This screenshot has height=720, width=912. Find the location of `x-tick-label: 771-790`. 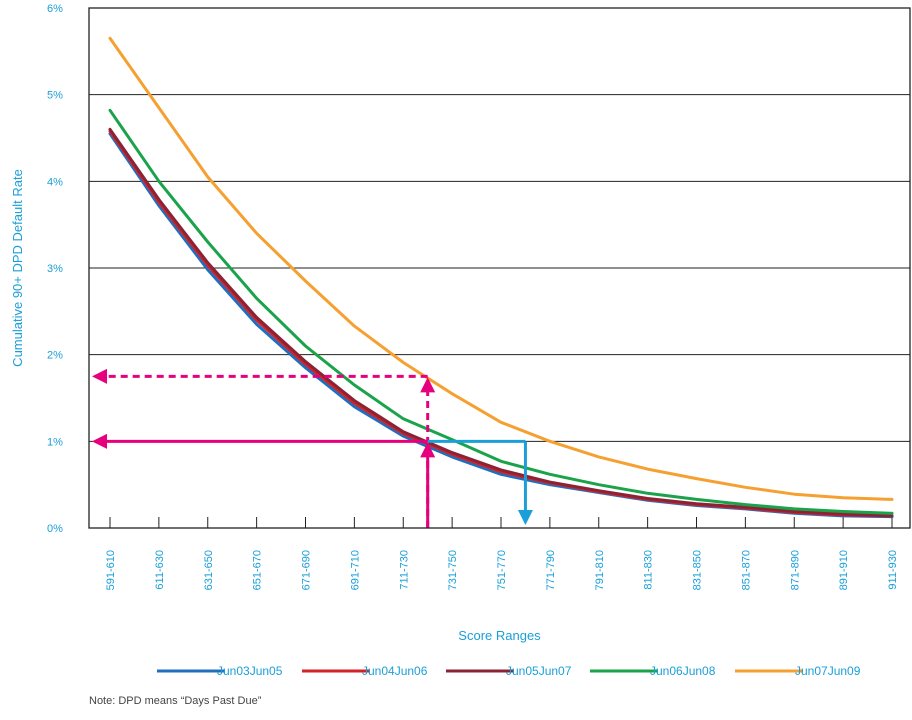

x-tick-label: 771-790 is located at coordinates (551, 570).